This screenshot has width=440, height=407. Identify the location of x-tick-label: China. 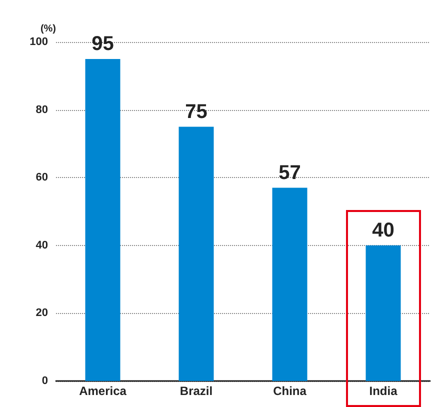
(290, 391).